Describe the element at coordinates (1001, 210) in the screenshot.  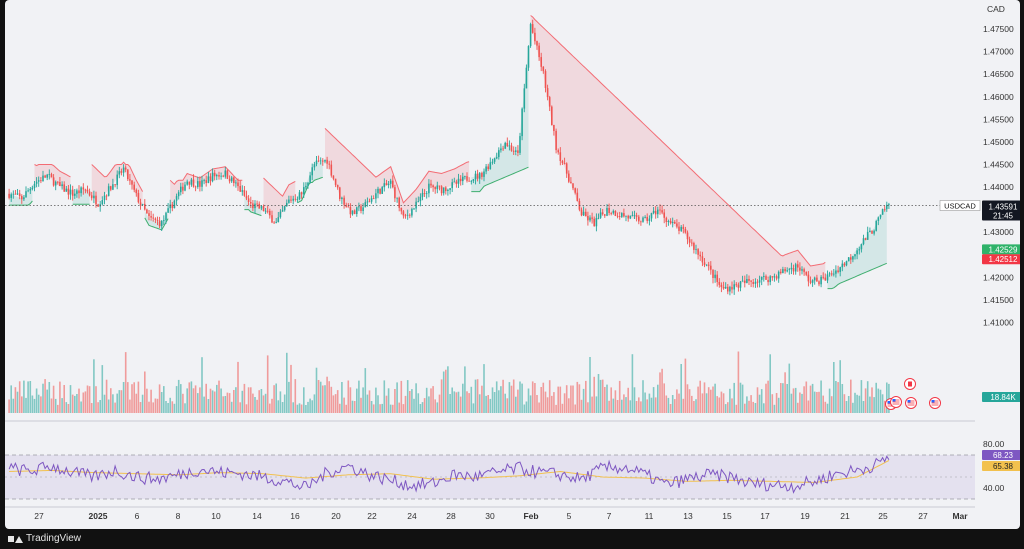
I see `last-price-tag` at that location.